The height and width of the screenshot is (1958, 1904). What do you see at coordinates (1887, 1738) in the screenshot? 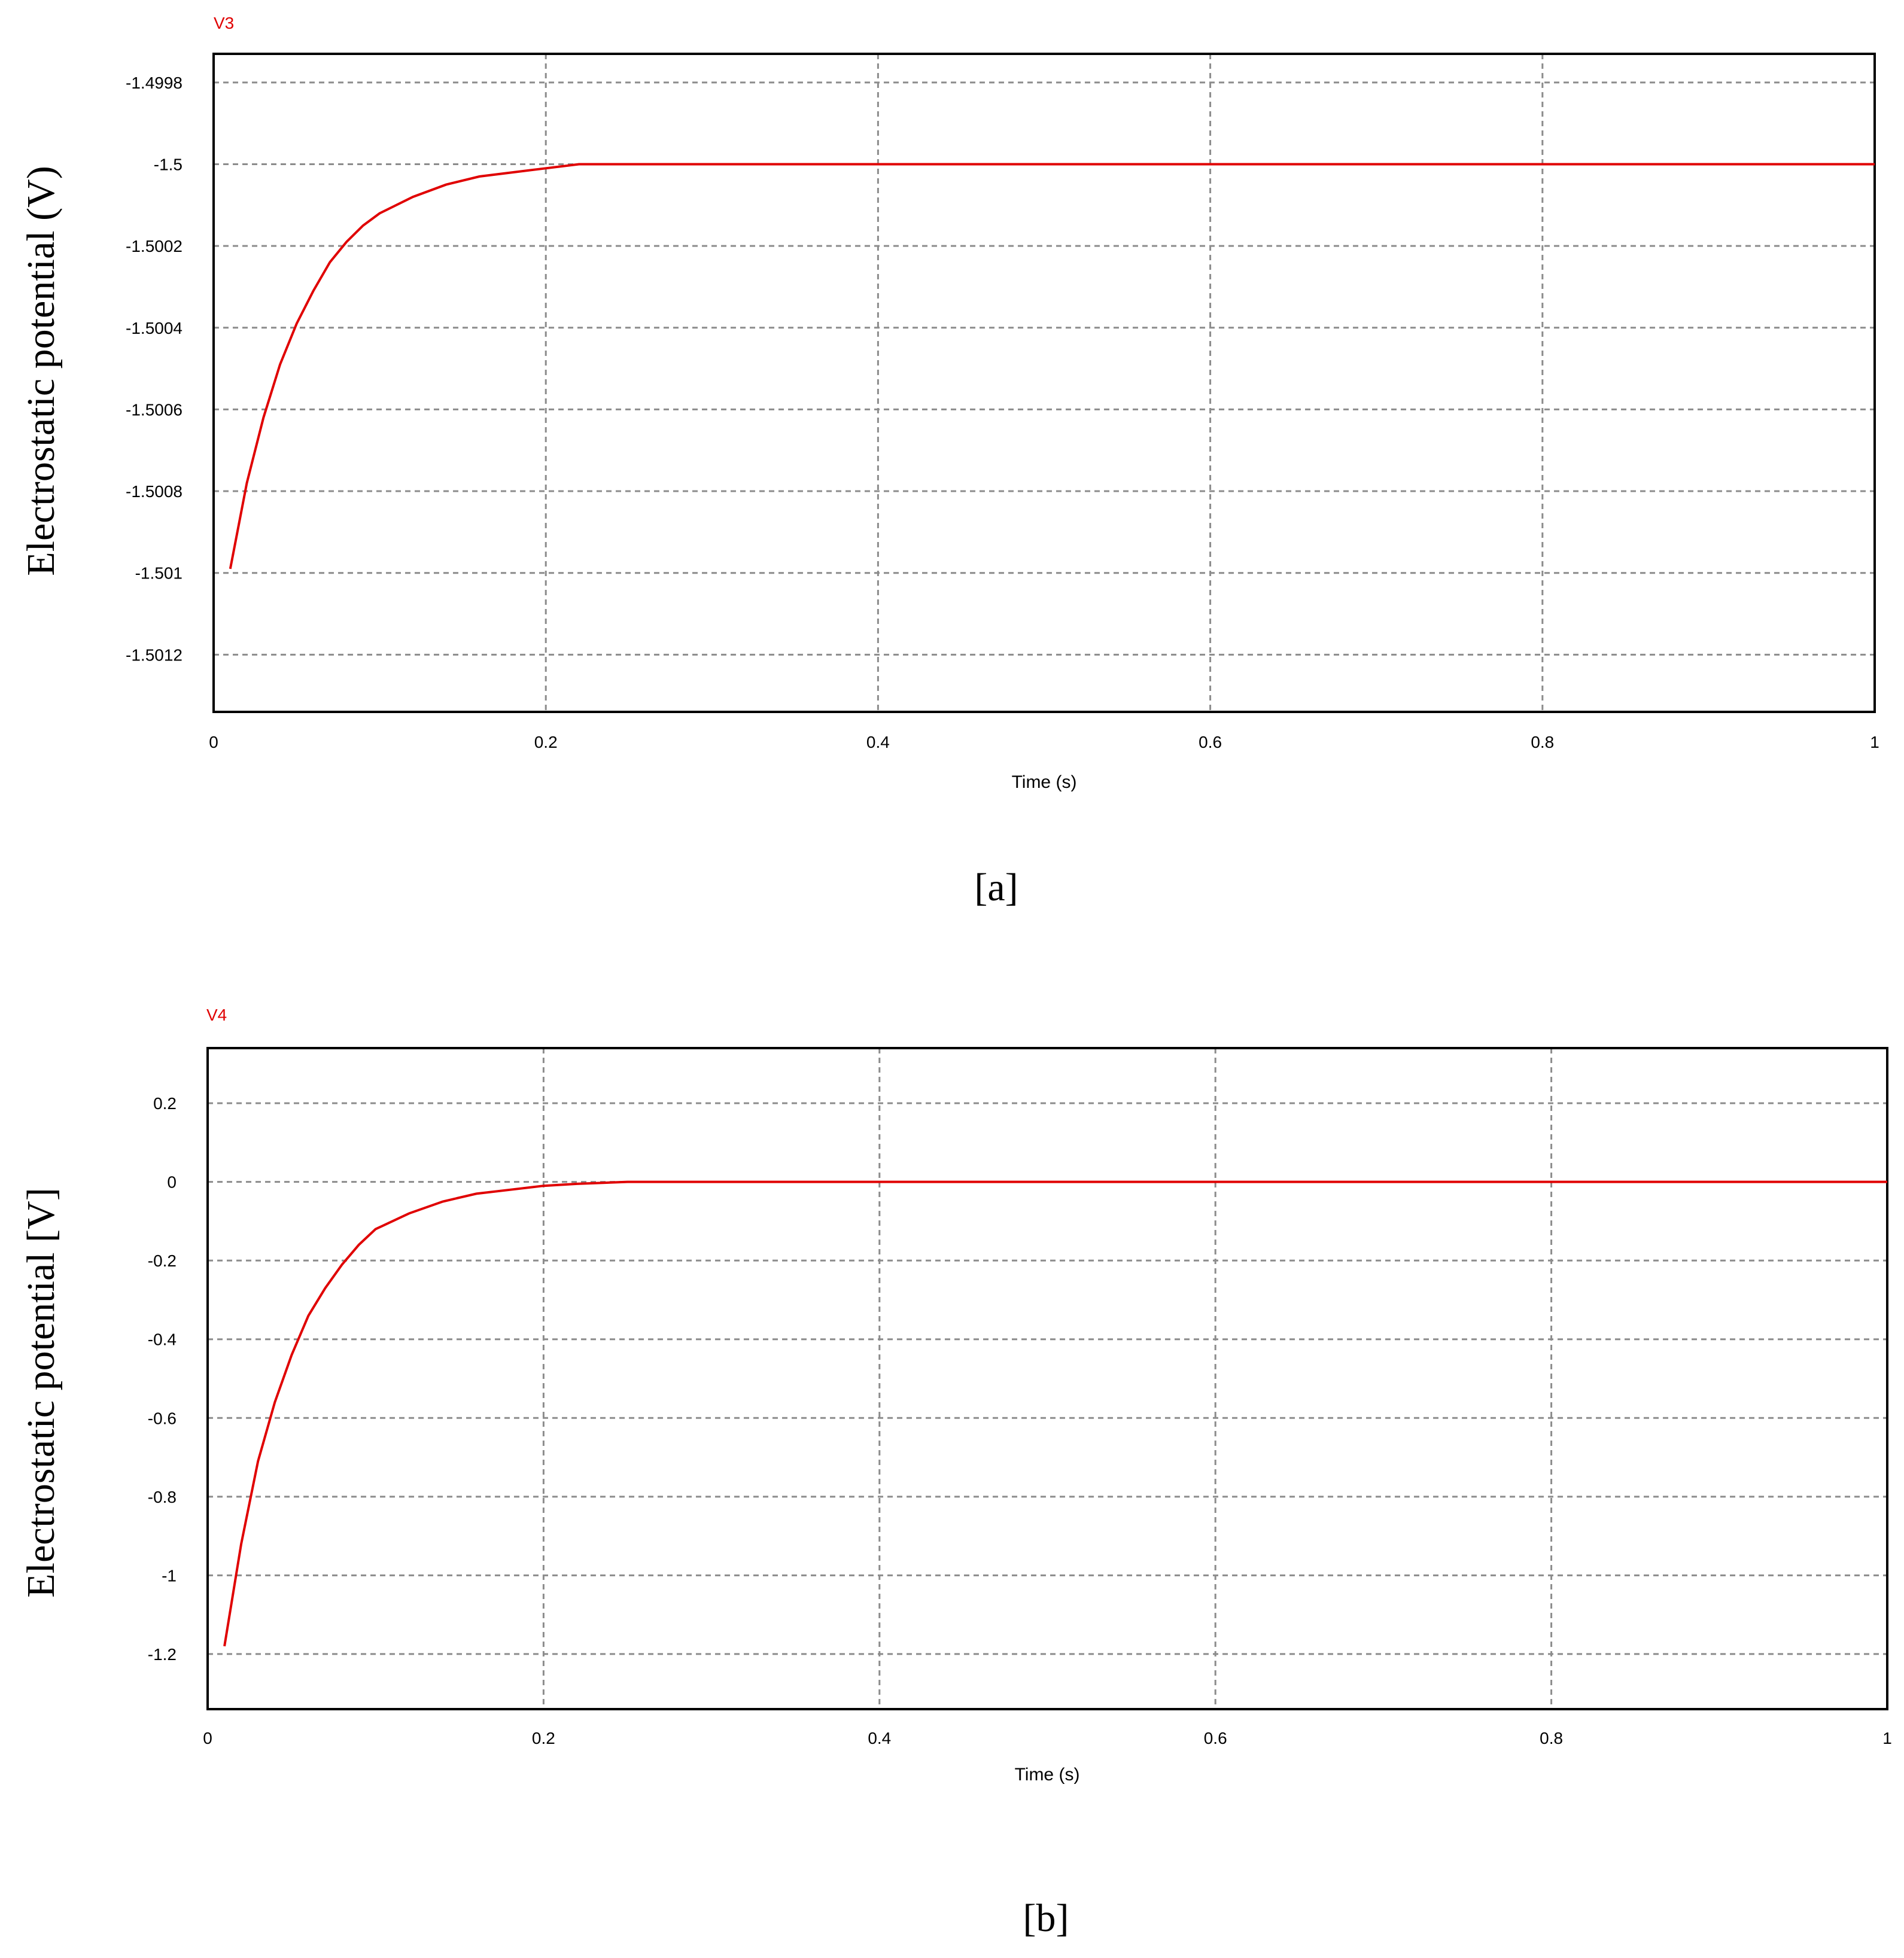
I see `x-tick-label-b: 1` at bounding box center [1887, 1738].